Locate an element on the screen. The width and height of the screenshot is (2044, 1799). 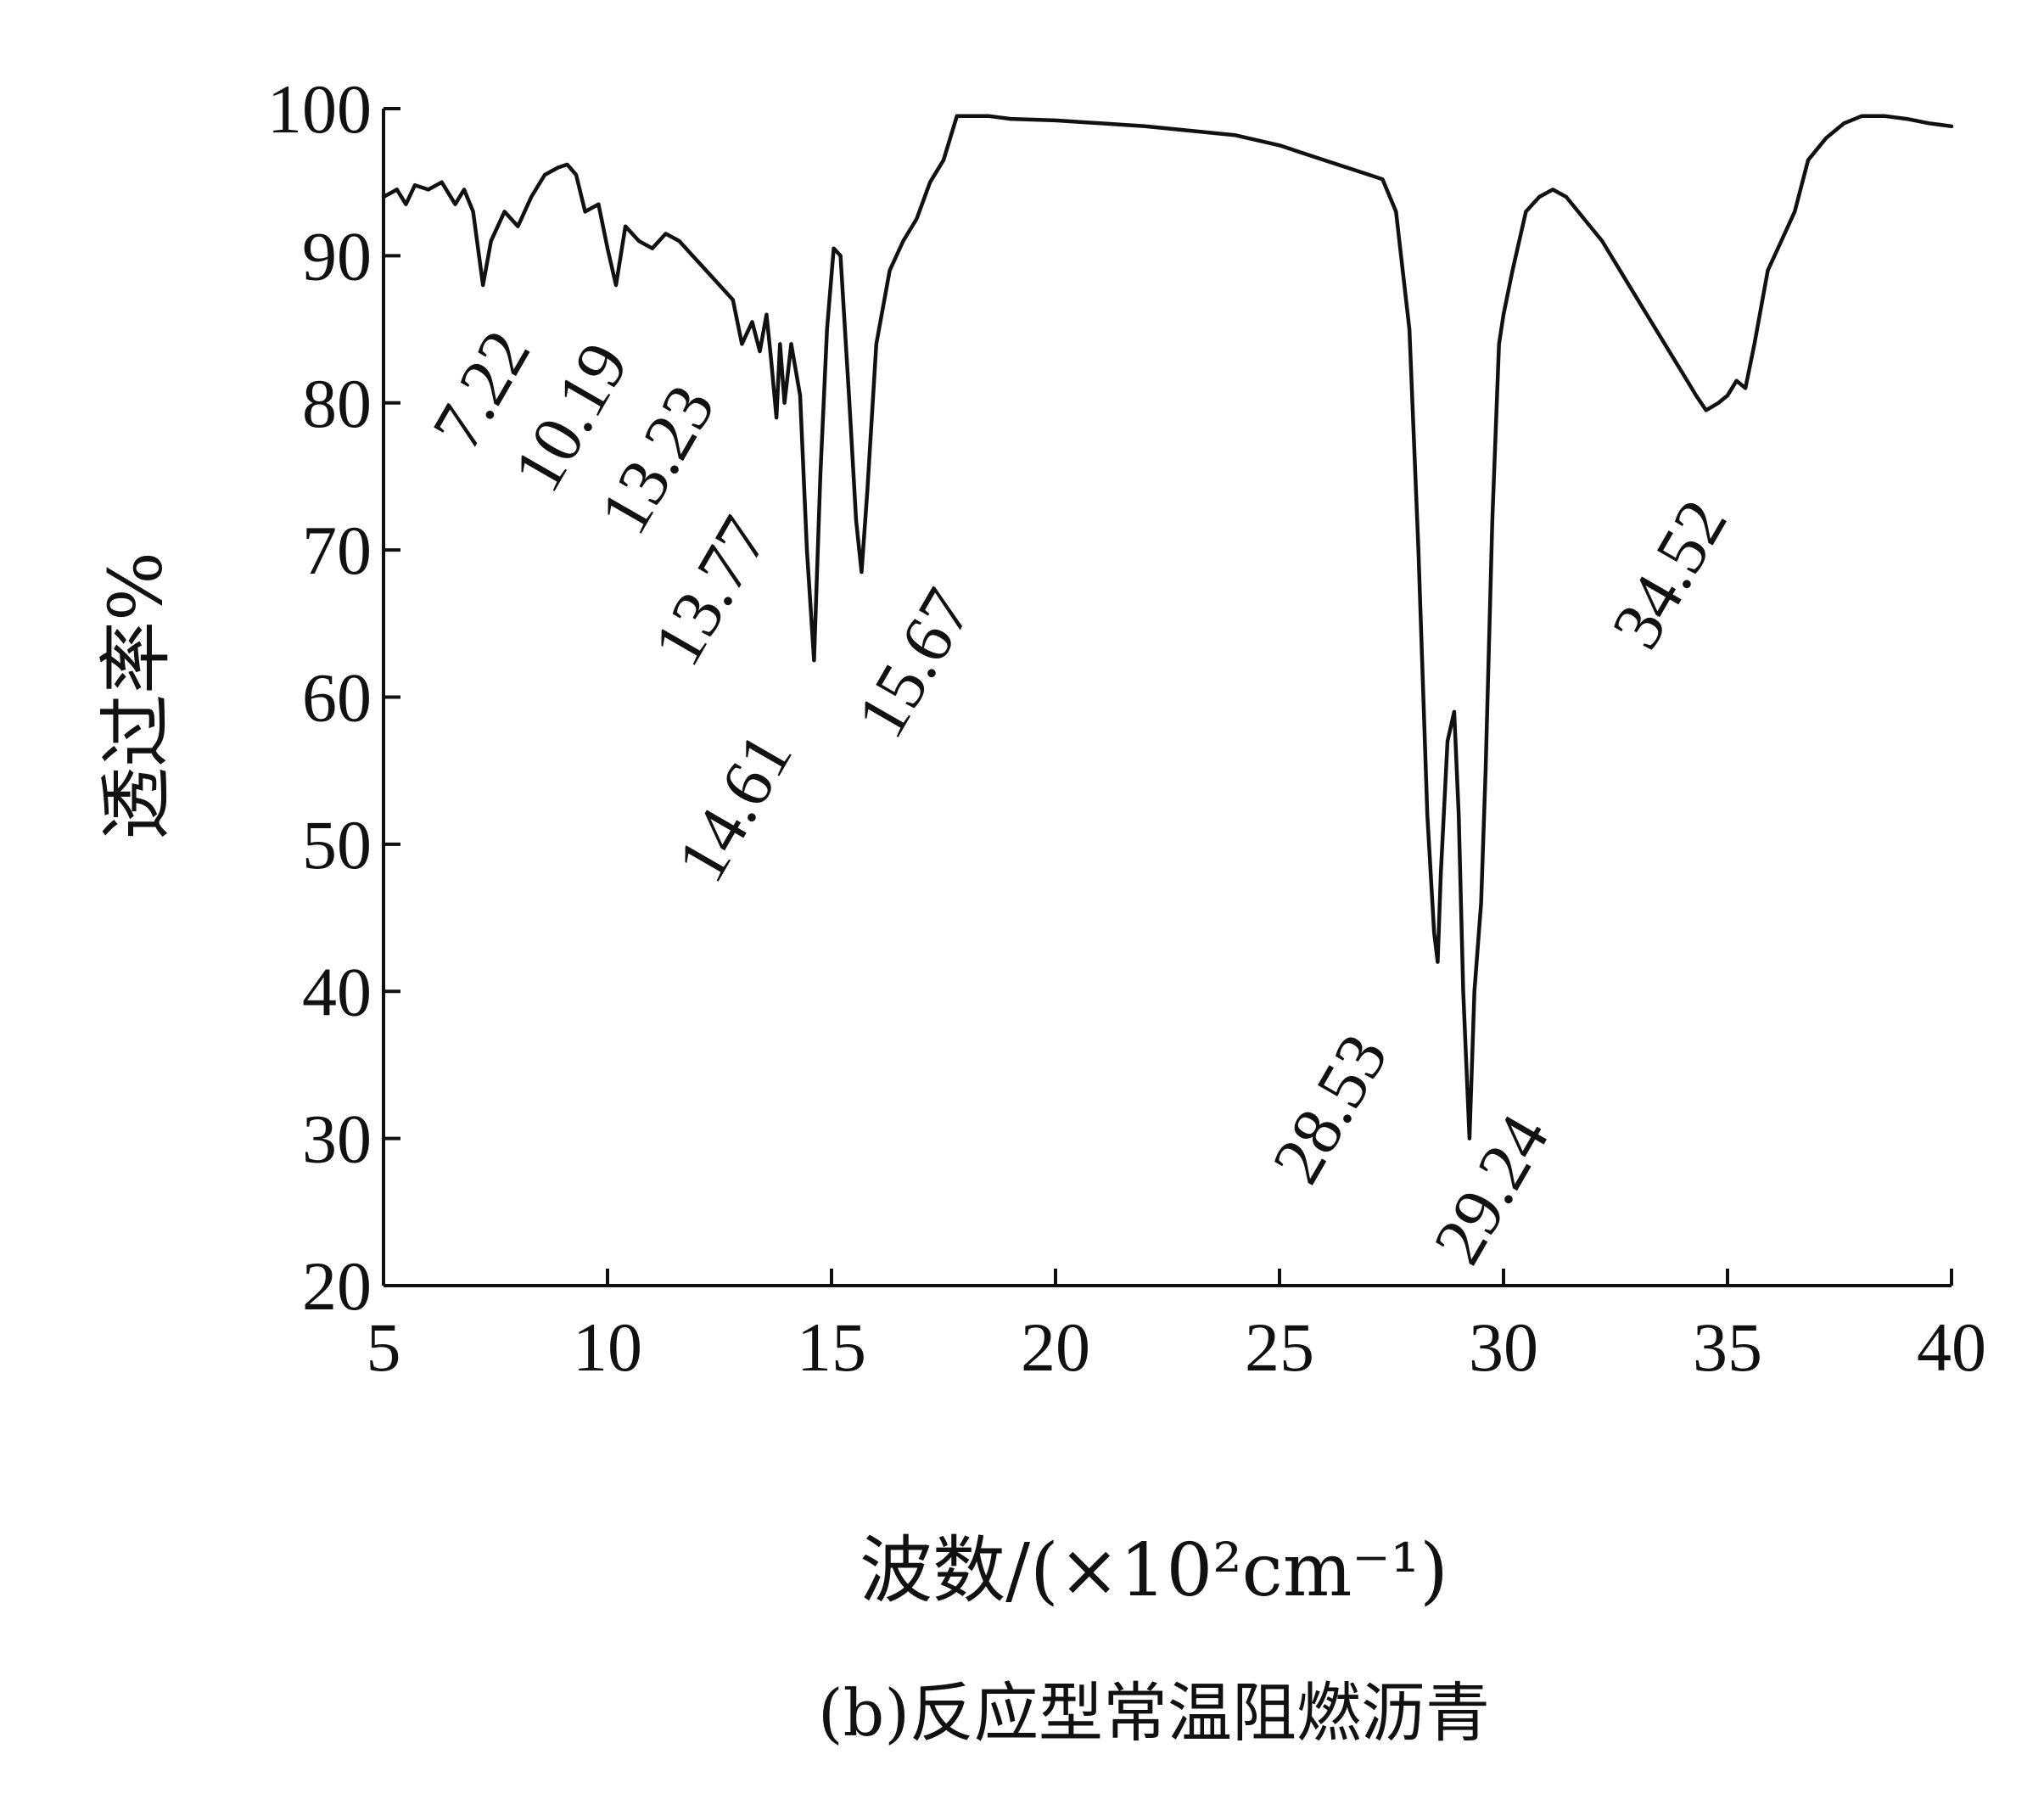
figure-caption: (b)反应型常温阻燃沥青 is located at coordinates (1154, 1713).